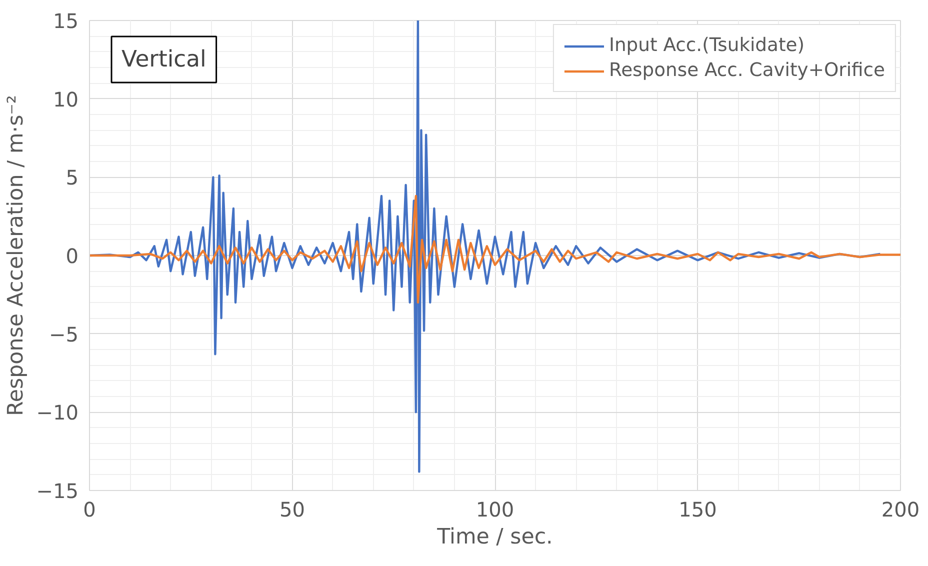  Describe the element at coordinates (746, 70) in the screenshot. I see `legend-label: Response Acc. Cavity+Orifice` at that location.